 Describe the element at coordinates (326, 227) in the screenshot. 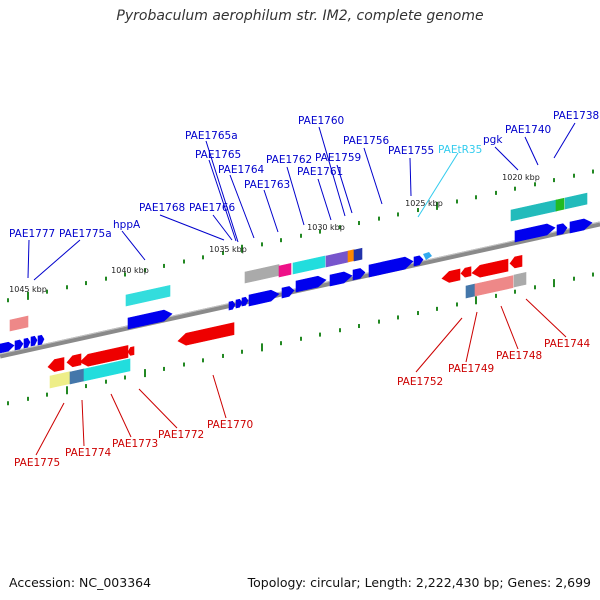

I see `ruler-label: 1030 kbp` at that location.